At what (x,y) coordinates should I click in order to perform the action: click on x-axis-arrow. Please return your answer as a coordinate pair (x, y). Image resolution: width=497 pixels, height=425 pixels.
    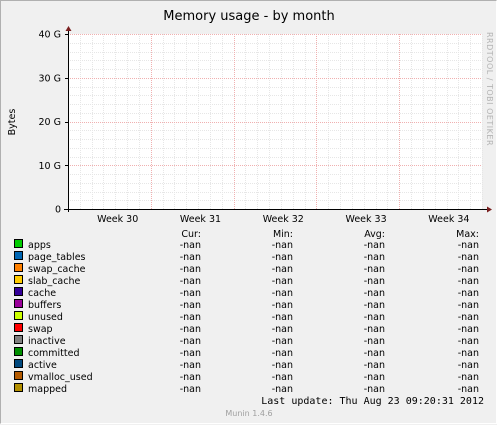
    Looking at the image, I should click on (489, 209).